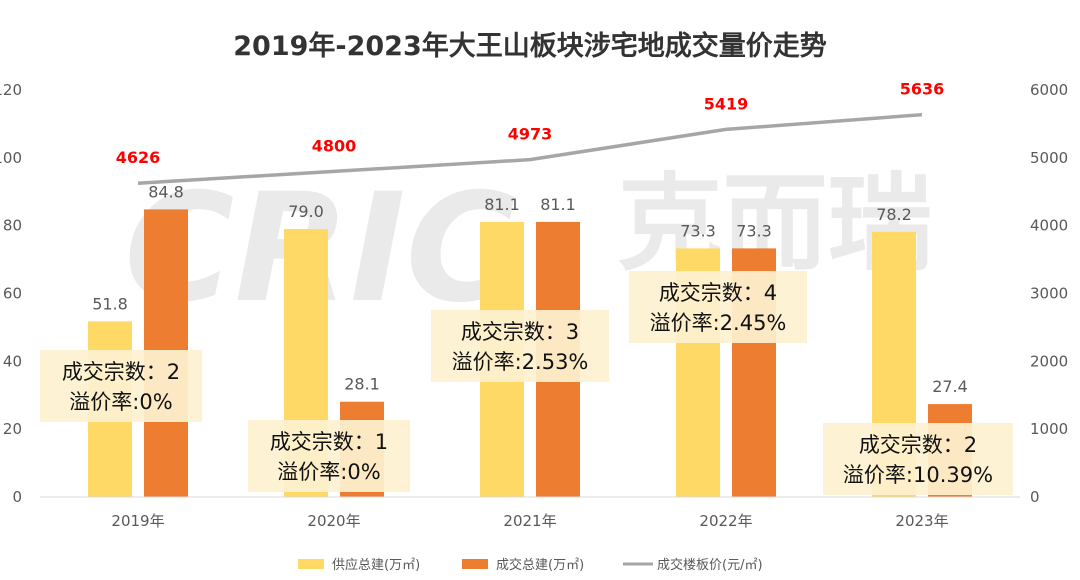 This screenshot has height=580, width=1080. What do you see at coordinates (502, 204) in the screenshot?
I see `supply-value-label: 81.1` at bounding box center [502, 204].